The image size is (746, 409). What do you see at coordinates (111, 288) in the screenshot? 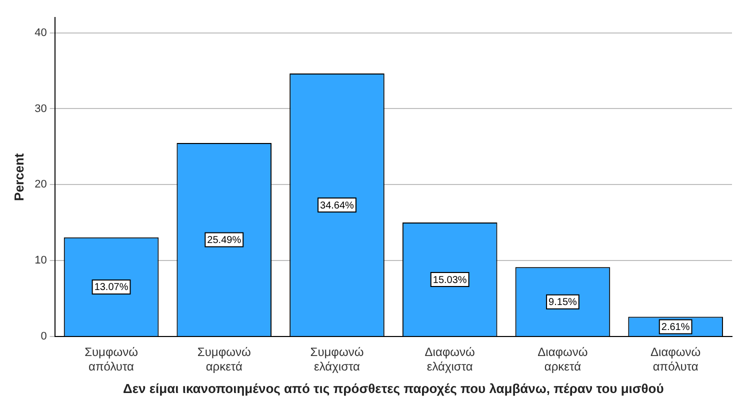
I see `data-label: 13.07%` at bounding box center [111, 288].